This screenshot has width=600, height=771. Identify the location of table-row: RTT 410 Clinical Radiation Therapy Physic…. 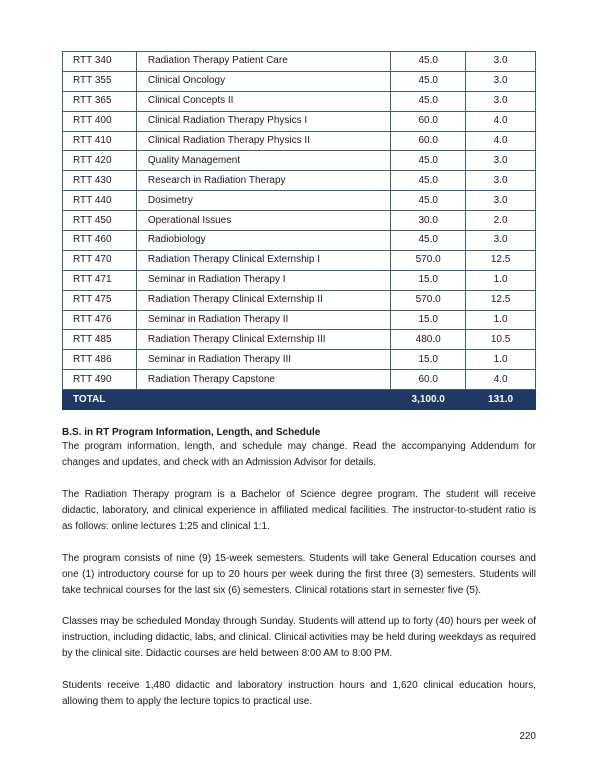
(299, 141).